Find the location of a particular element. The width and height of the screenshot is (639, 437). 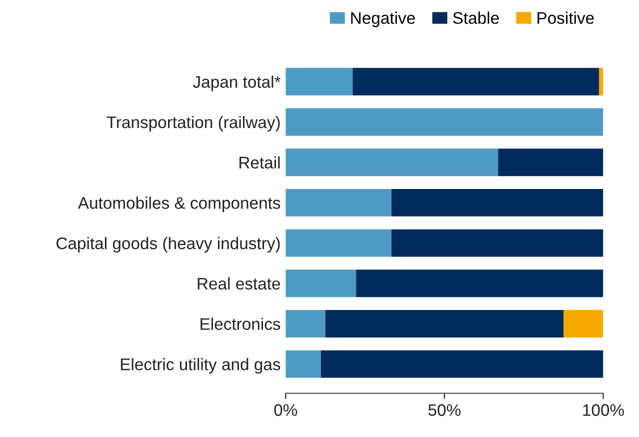

y-tick-label: Retail is located at coordinates (260, 162).